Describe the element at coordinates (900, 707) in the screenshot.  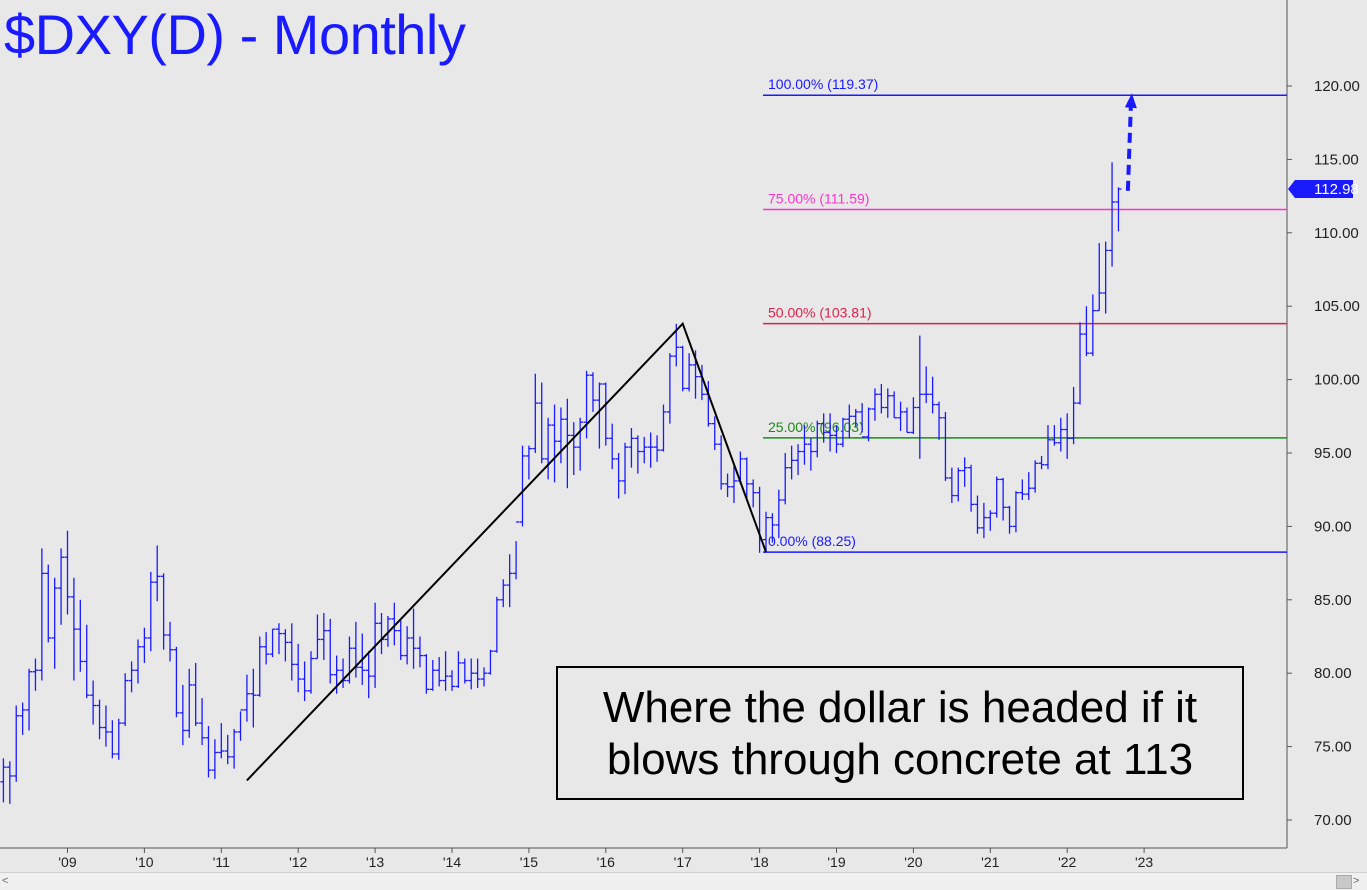
I see `callout-line-1: Where the dollar is headed if it` at that location.